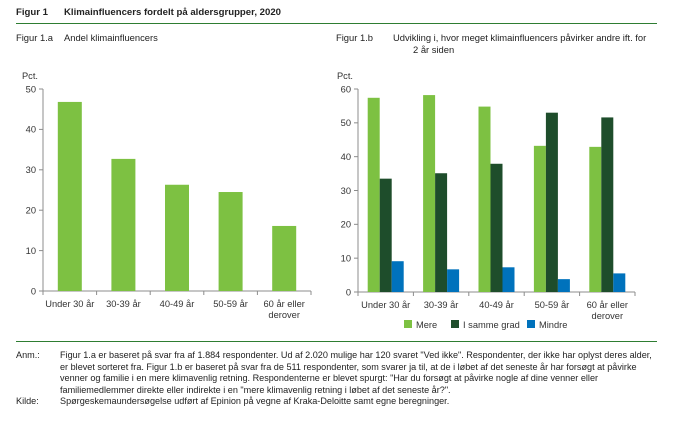 This screenshot has width=673, height=426. Describe the element at coordinates (426, 325) in the screenshot. I see `legend-label: Mere` at that location.